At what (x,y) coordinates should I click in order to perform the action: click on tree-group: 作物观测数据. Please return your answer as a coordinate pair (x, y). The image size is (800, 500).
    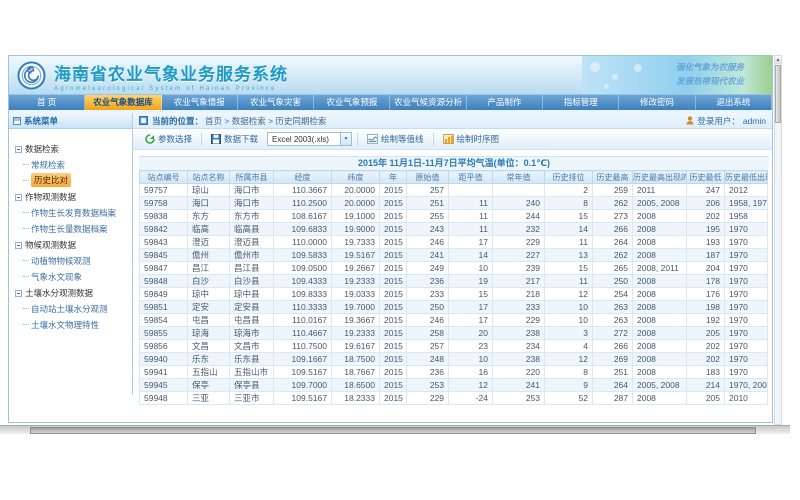
    Looking at the image, I should click on (70, 197).